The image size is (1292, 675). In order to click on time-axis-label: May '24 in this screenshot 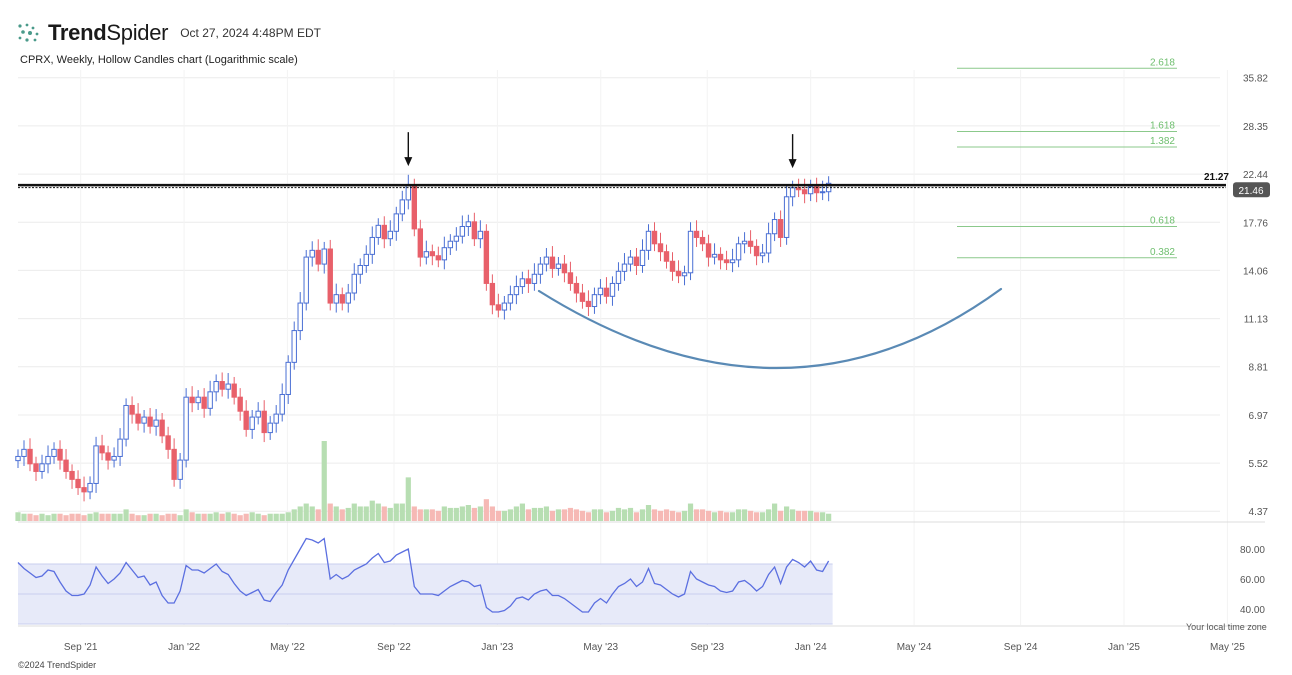, I will do `click(914, 647)`.